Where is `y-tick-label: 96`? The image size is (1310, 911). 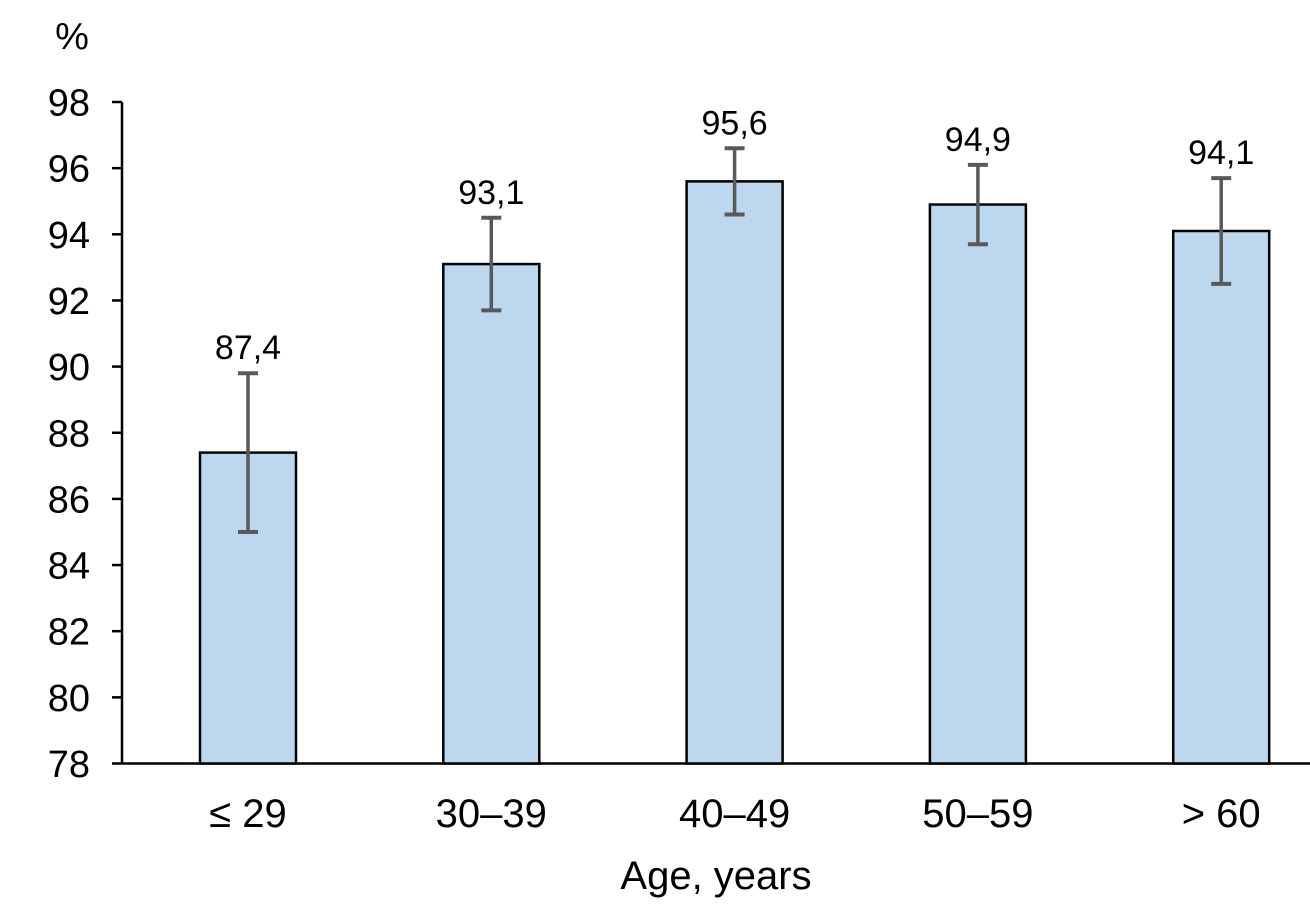
y-tick-label: 96 is located at coordinates (69, 170).